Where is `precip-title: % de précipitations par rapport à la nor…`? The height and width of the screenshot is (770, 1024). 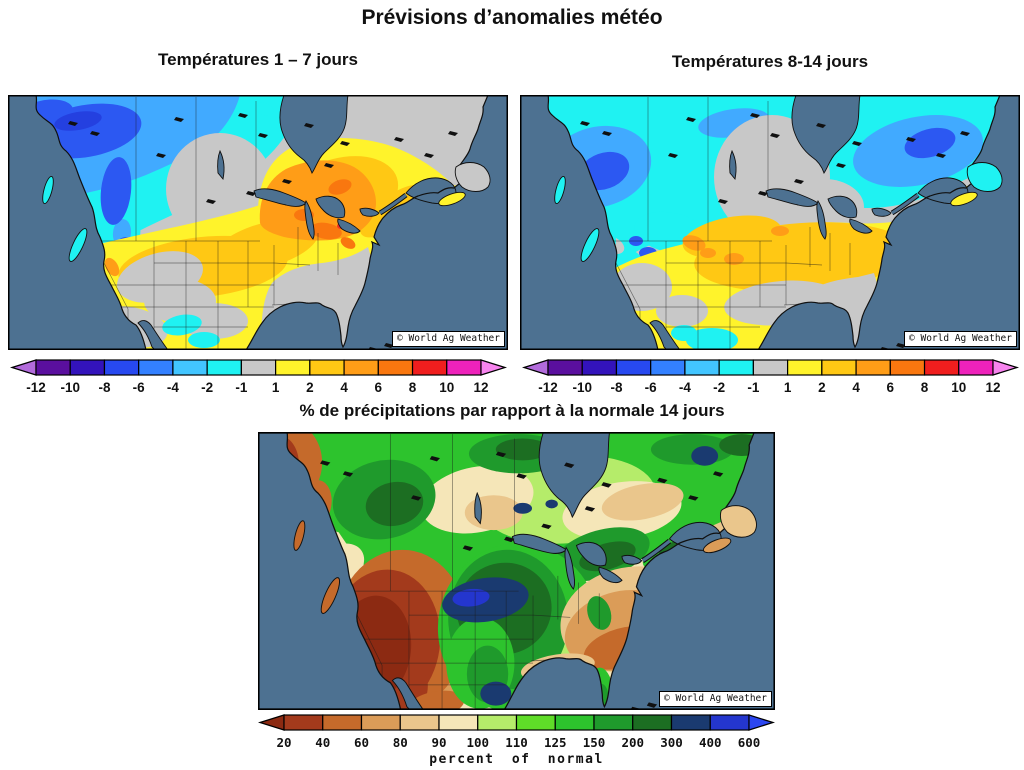
precip-title: % de précipitations par rapport à la nor… is located at coordinates (512, 410).